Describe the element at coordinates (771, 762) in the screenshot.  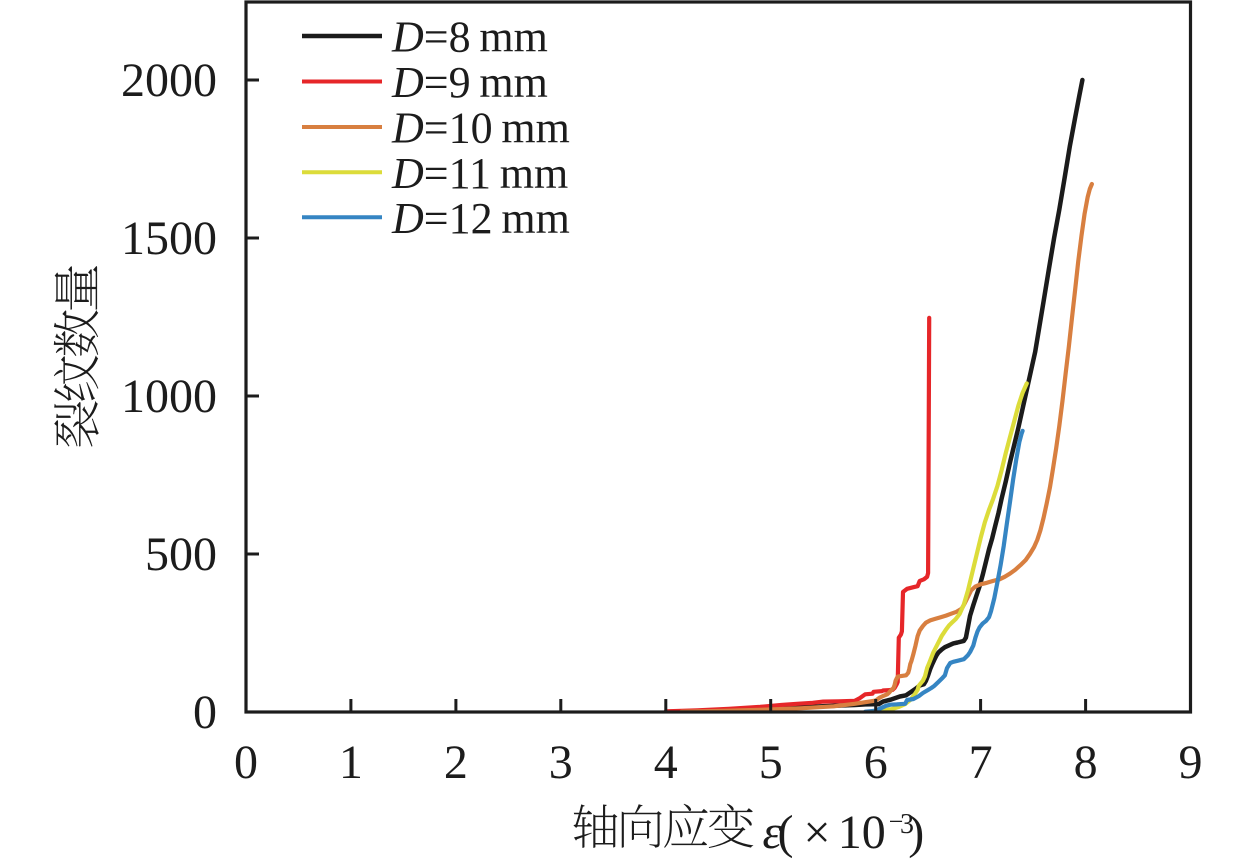
I see `svg-text: 5` at that location.